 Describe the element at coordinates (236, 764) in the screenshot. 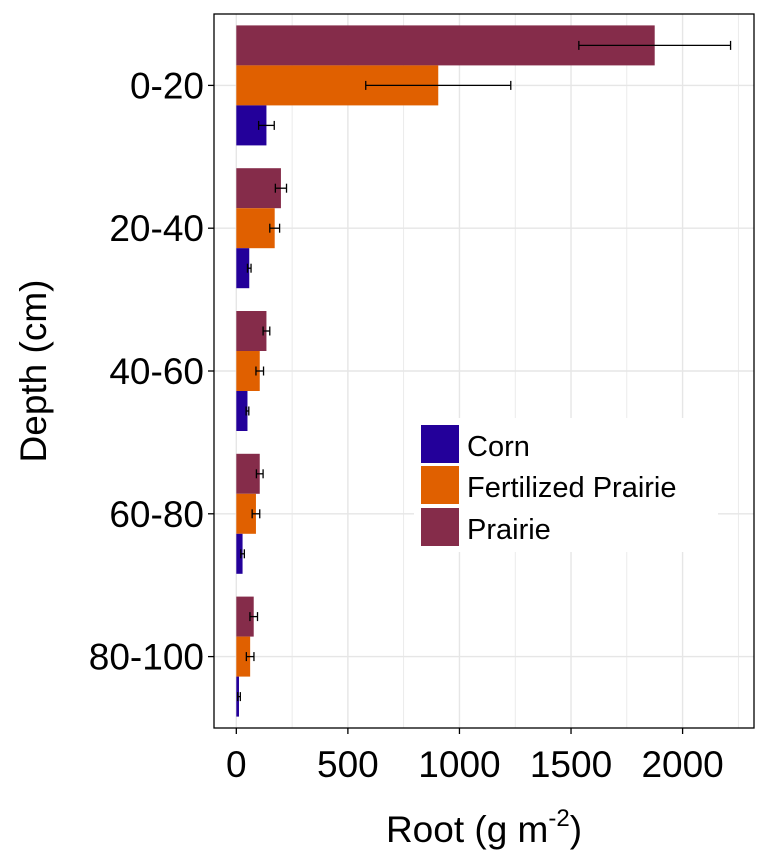

I see `x-tick-label: 0` at that location.